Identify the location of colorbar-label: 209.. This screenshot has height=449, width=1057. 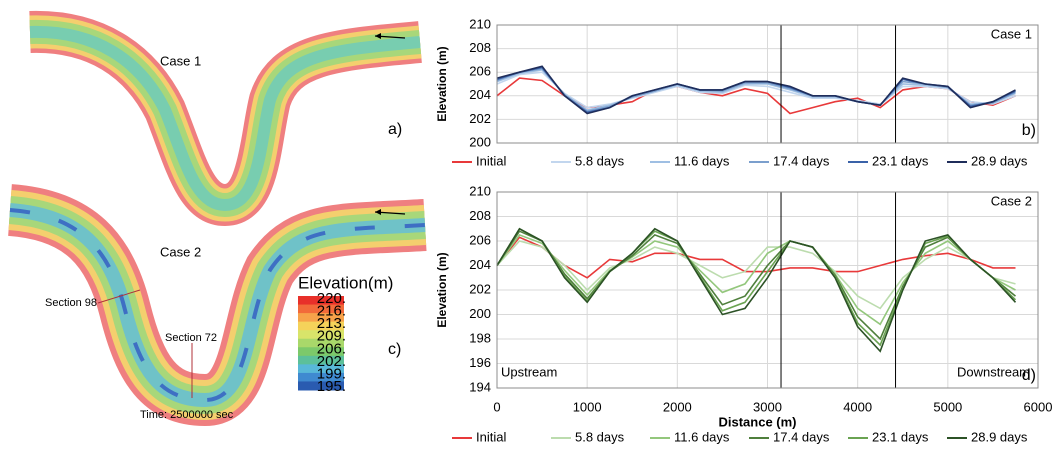
(331, 336).